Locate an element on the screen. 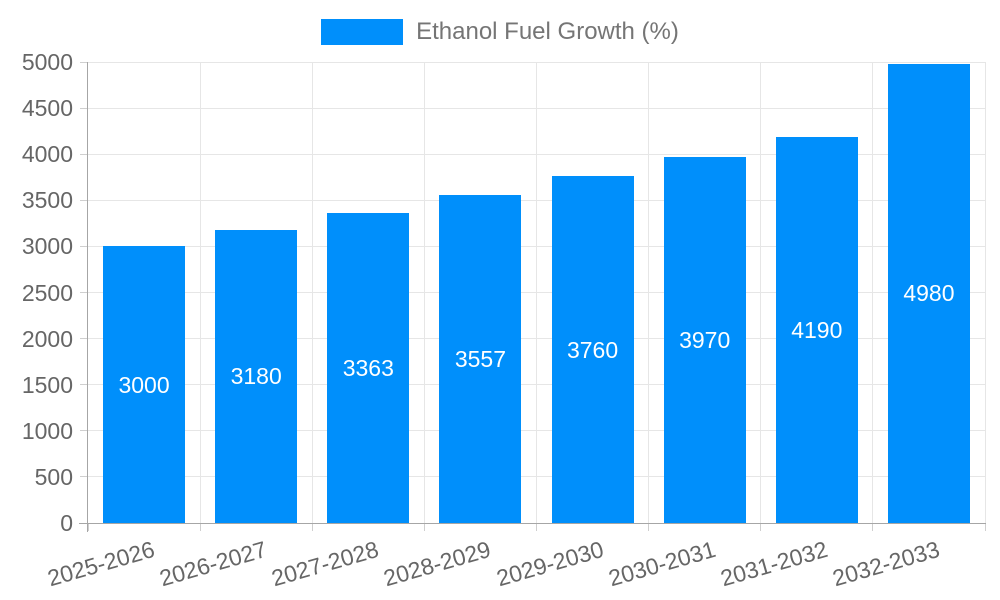 Image resolution: width=1000 pixels, height=600 pixels. bar-2030-2031 is located at coordinates (704, 339).